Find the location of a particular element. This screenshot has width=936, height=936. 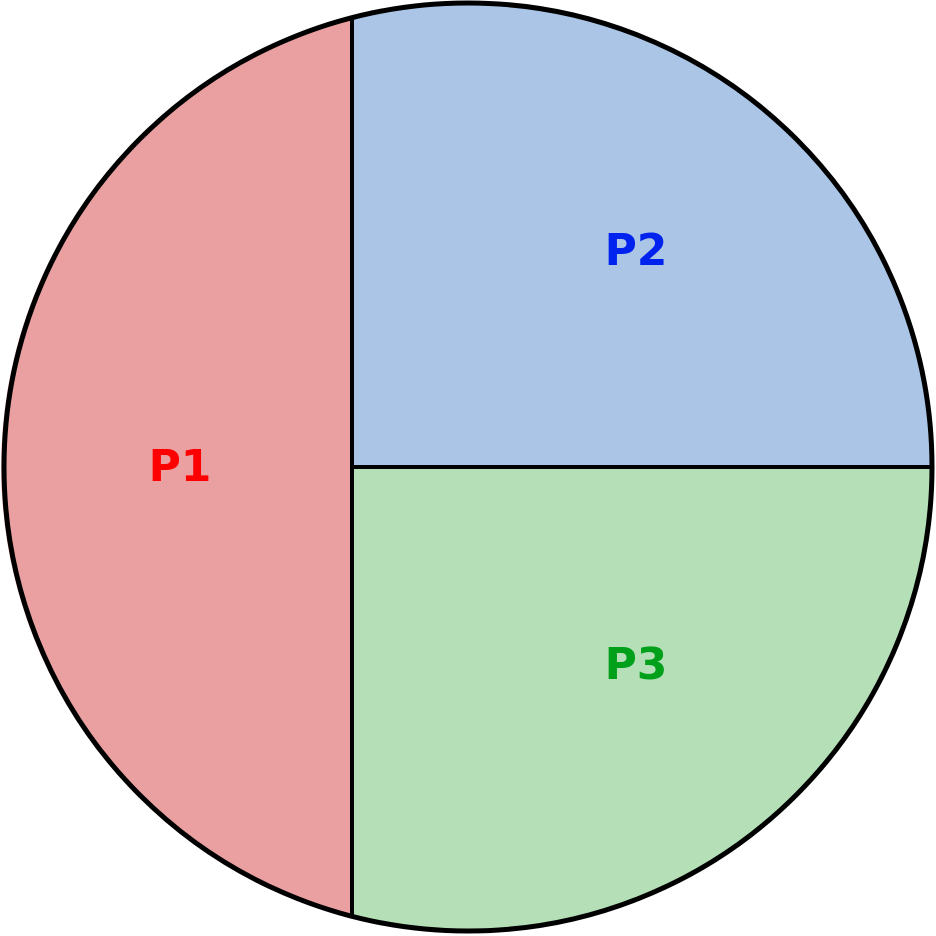

region-label-p2: P2 is located at coordinates (636, 250).